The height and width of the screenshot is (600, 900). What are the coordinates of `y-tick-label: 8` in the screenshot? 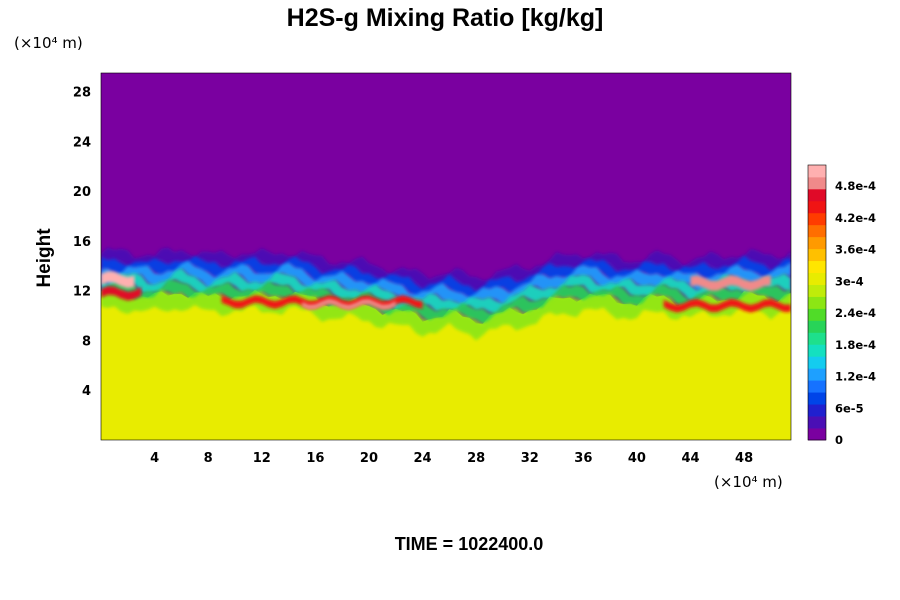 It's located at (86, 341).